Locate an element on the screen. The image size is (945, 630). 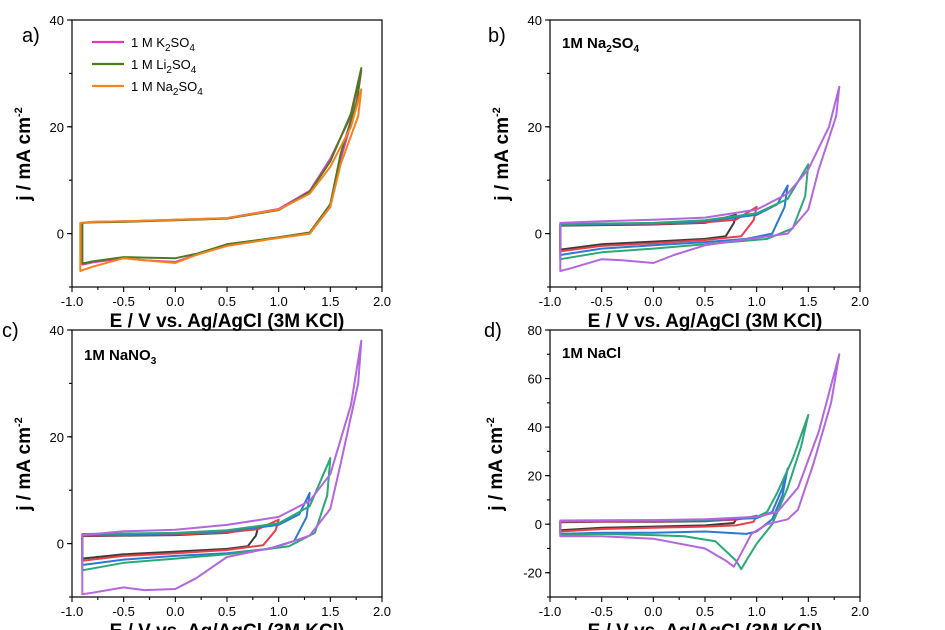
series-line-Li2SO4 is located at coordinates (222, 166).